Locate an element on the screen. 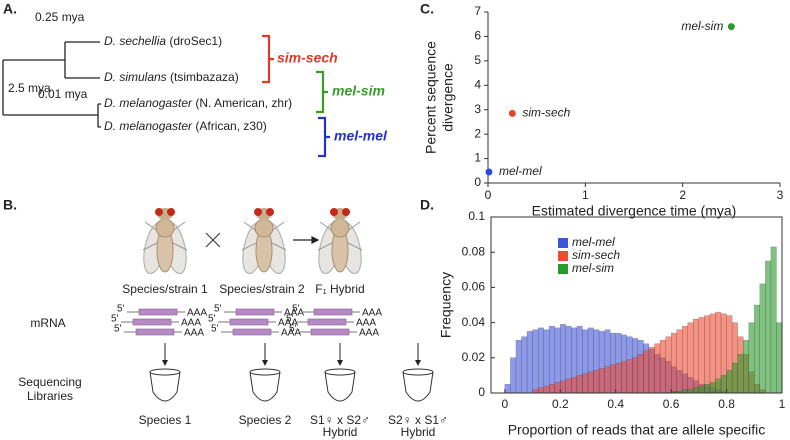  library-label: Hybrid is located at coordinates (418, 432).